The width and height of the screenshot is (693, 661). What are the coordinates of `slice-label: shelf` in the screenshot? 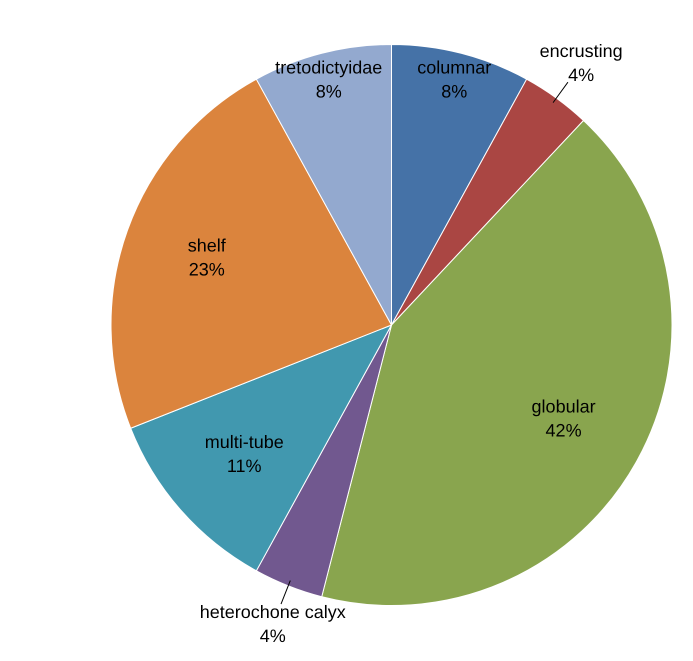 It's located at (207, 245).